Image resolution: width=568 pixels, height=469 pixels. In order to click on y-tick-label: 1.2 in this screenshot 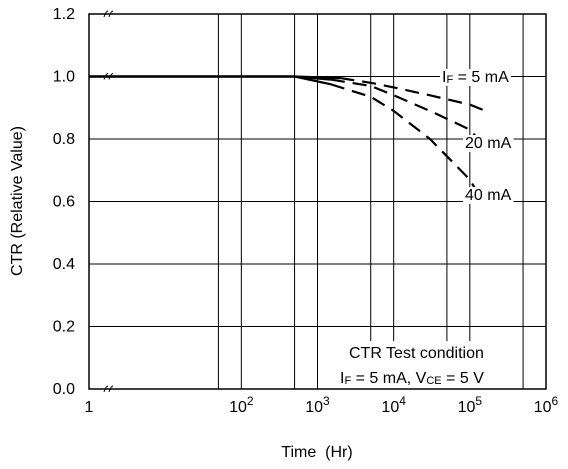, I will do `click(64, 14)`.